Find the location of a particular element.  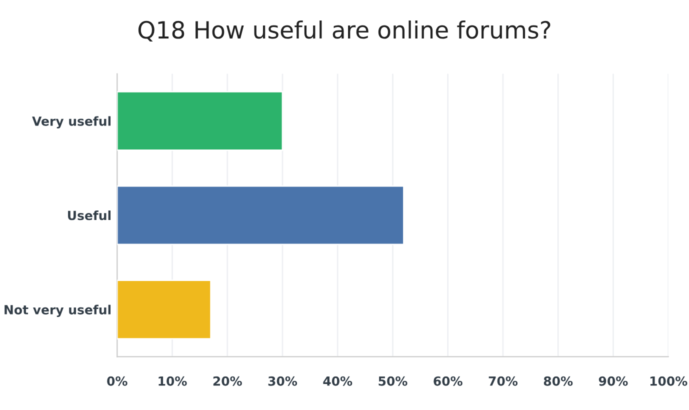

x-tick-label: 30% is located at coordinates (283, 381).